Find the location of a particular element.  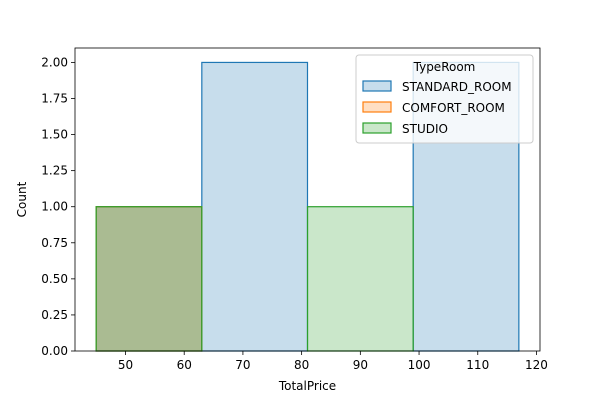

x-tick-label: 100 is located at coordinates (419, 365).